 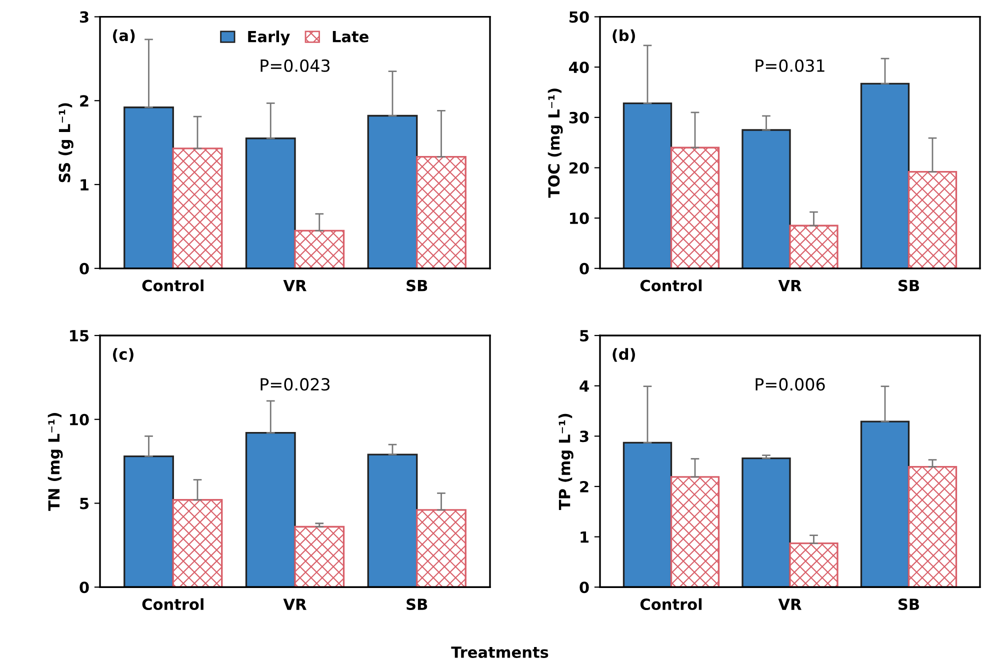 What do you see at coordinates (579, 168) in the screenshot?
I see `y-tick-label: 20` at bounding box center [579, 168].